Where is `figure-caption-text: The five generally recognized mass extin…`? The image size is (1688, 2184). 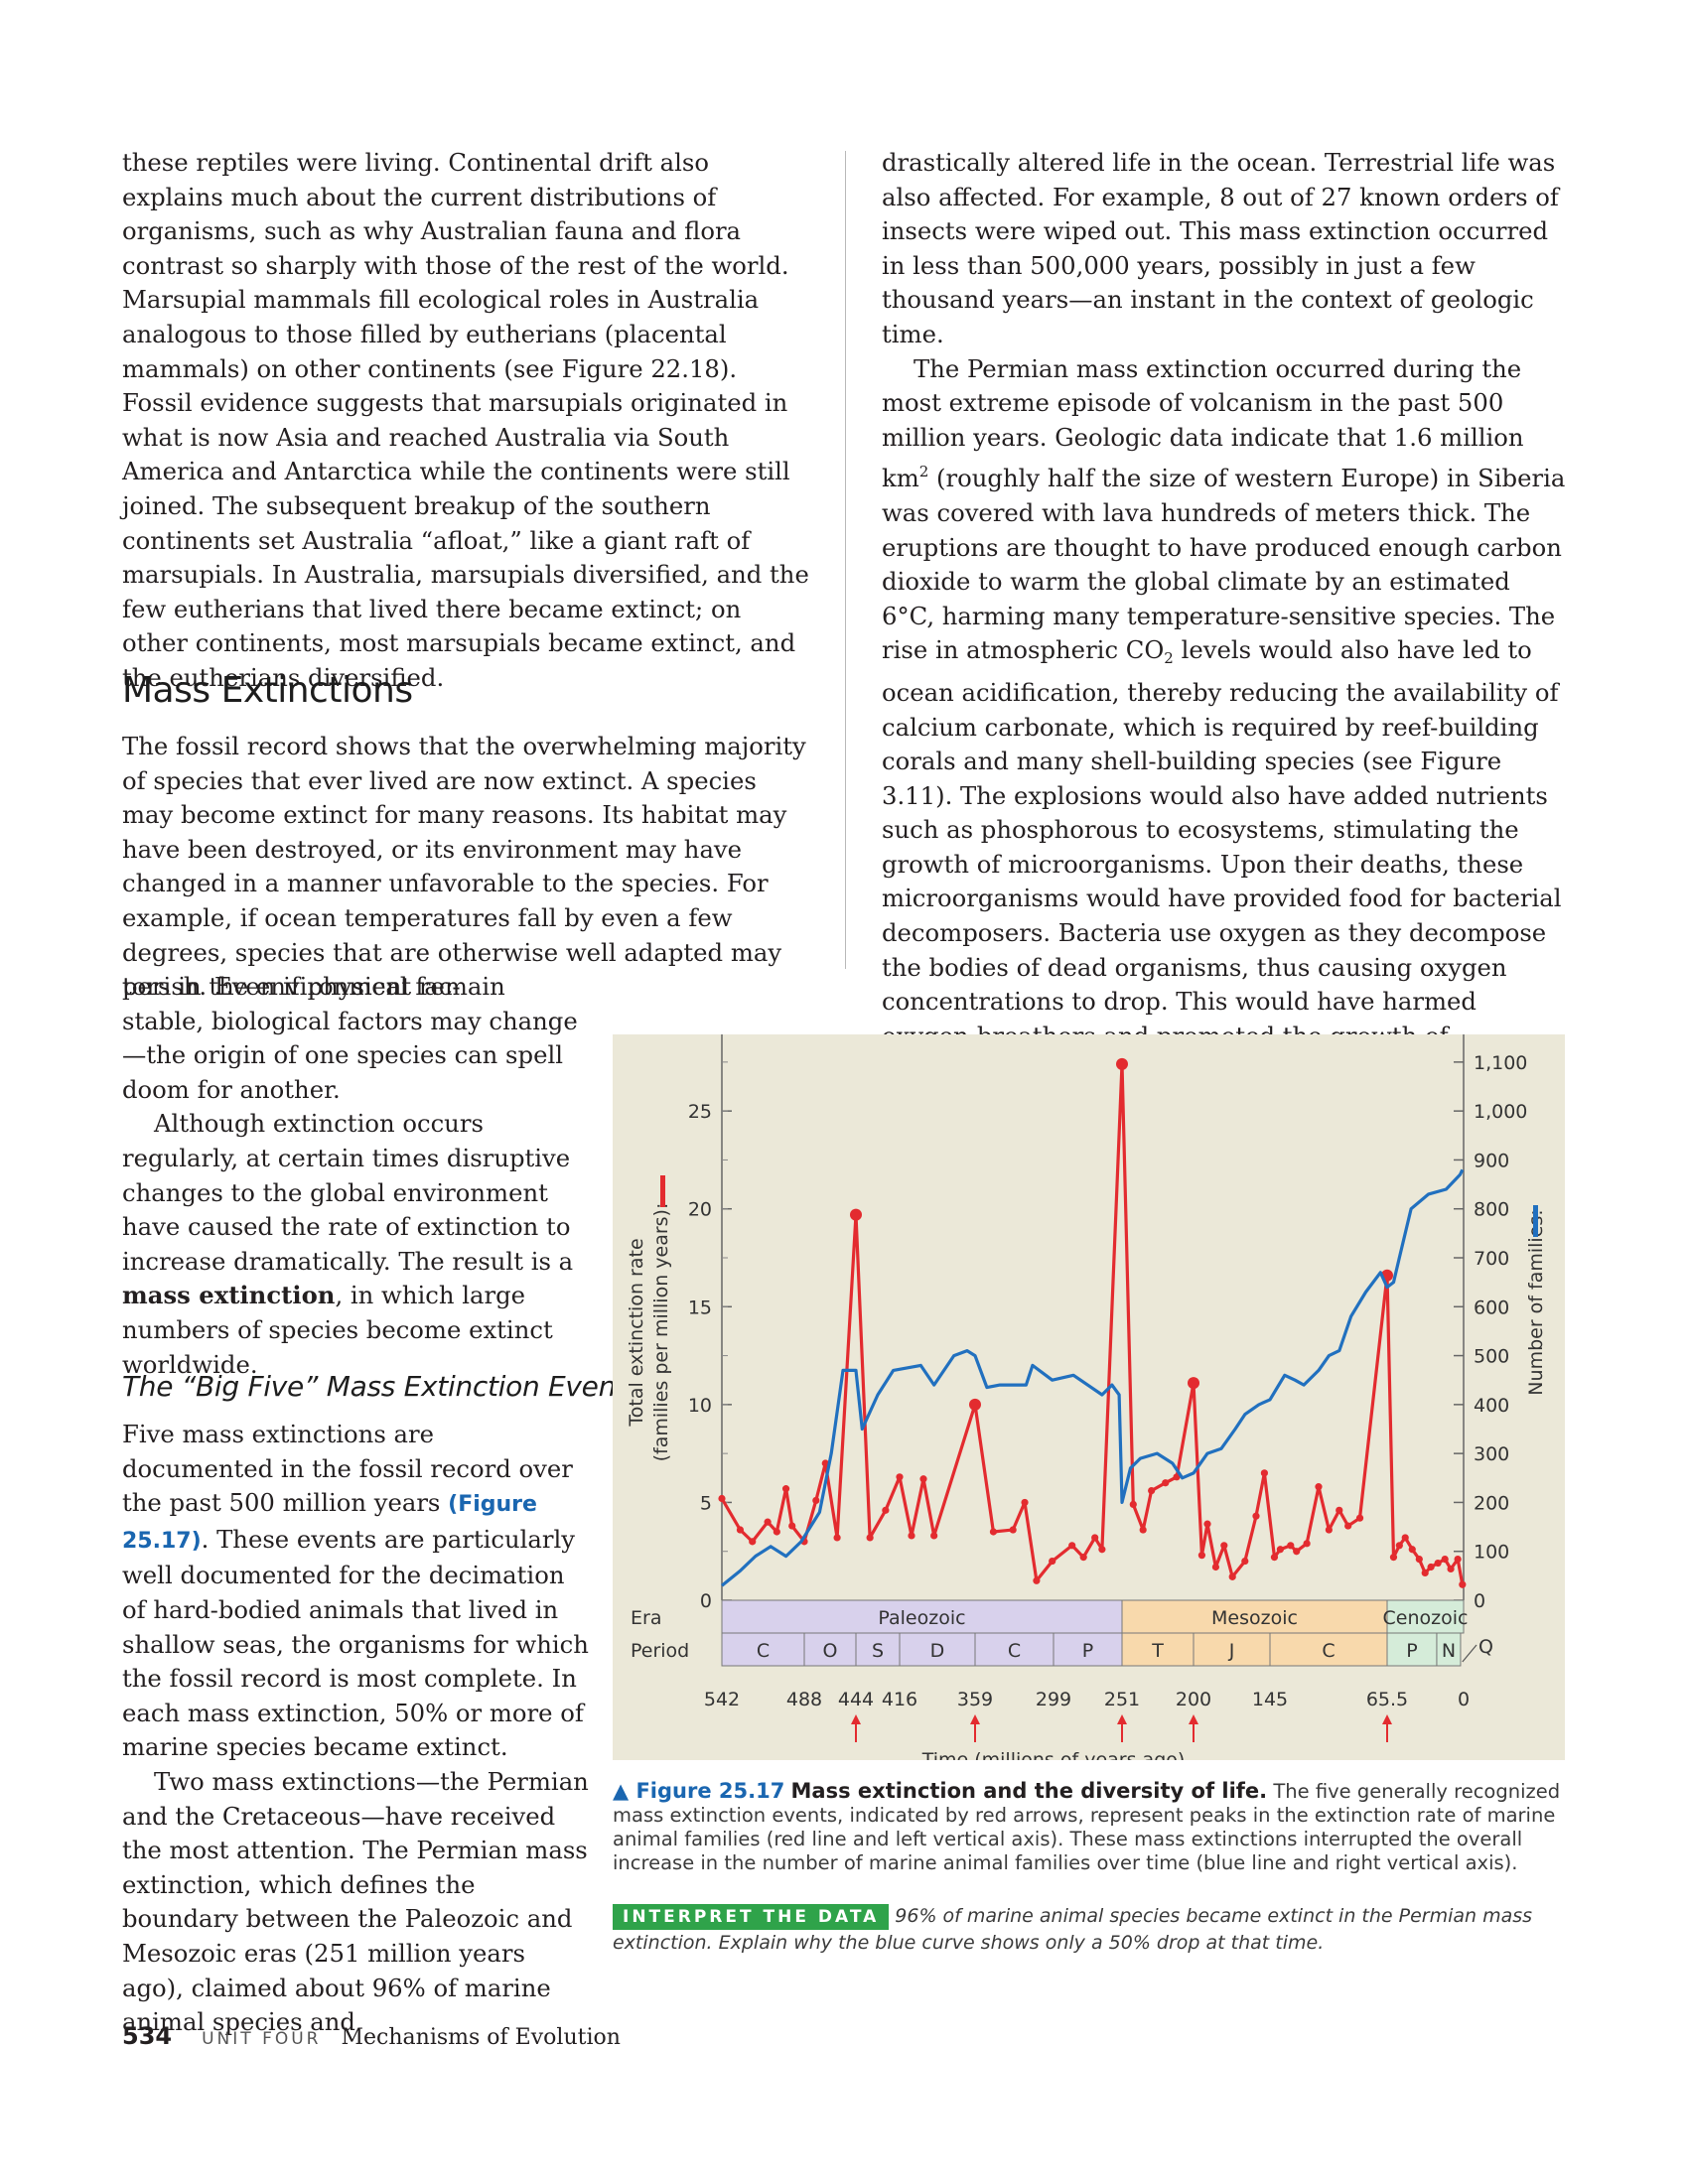
figure-caption-text: The five generally recognized mass extin… is located at coordinates (1087, 1827).